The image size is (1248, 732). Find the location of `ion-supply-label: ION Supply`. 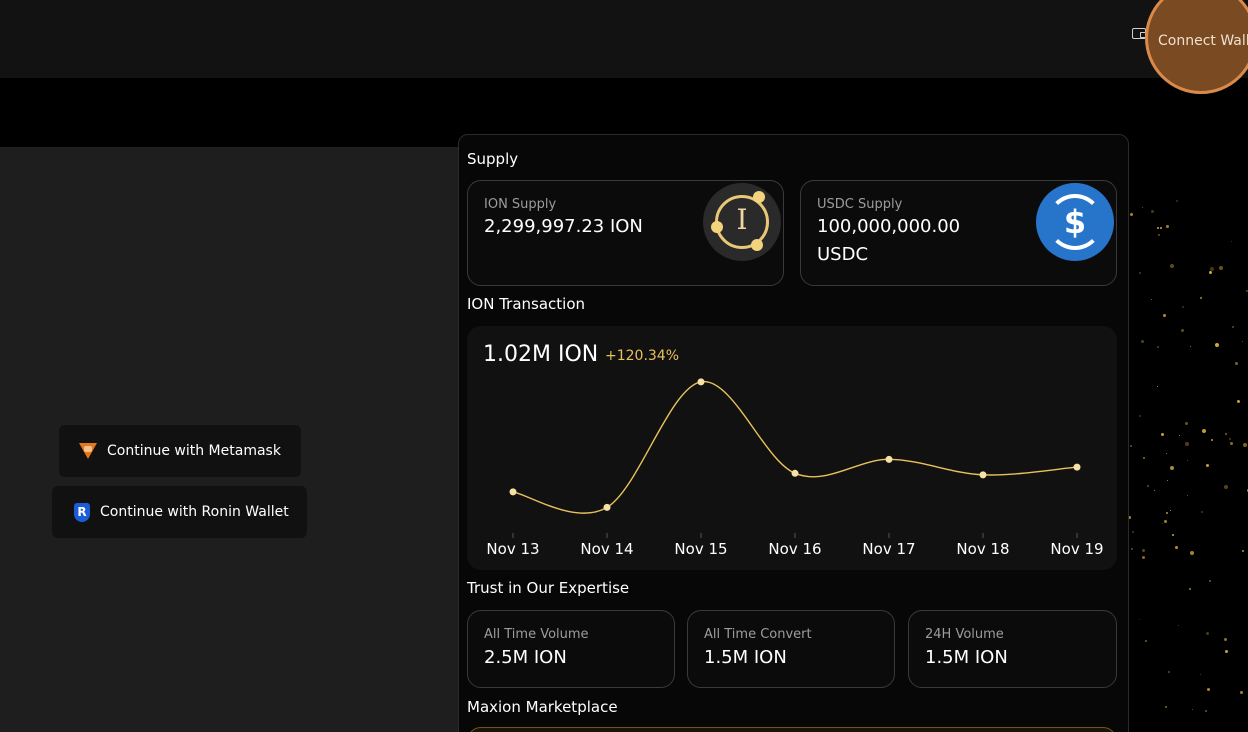

ion-supply-label: ION Supply is located at coordinates (520, 204).